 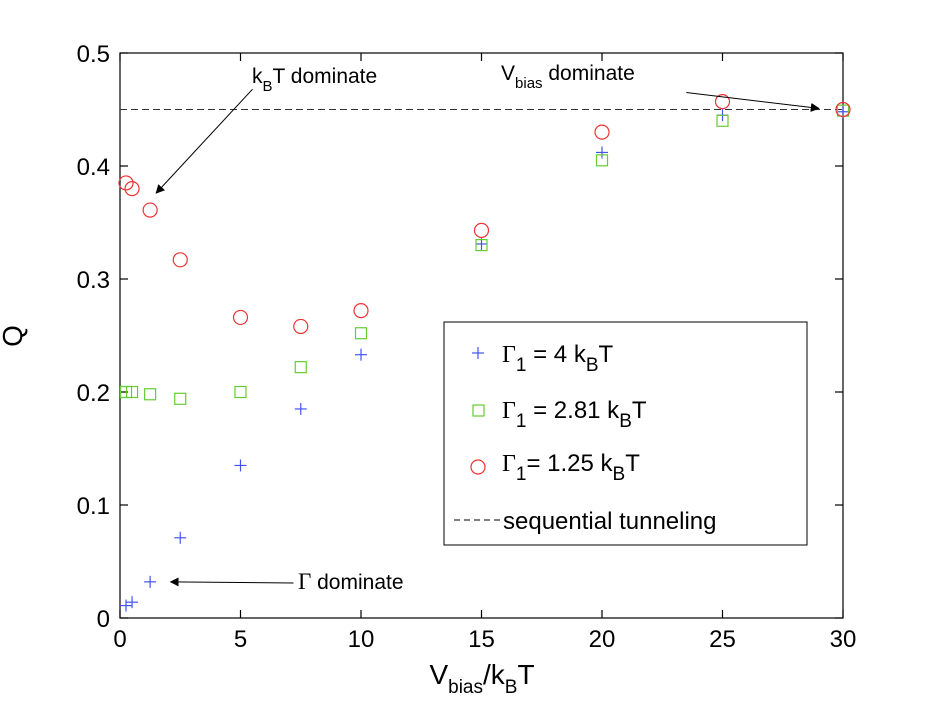 What do you see at coordinates (478, 410) in the screenshot?
I see `legend-square-marker` at bounding box center [478, 410].